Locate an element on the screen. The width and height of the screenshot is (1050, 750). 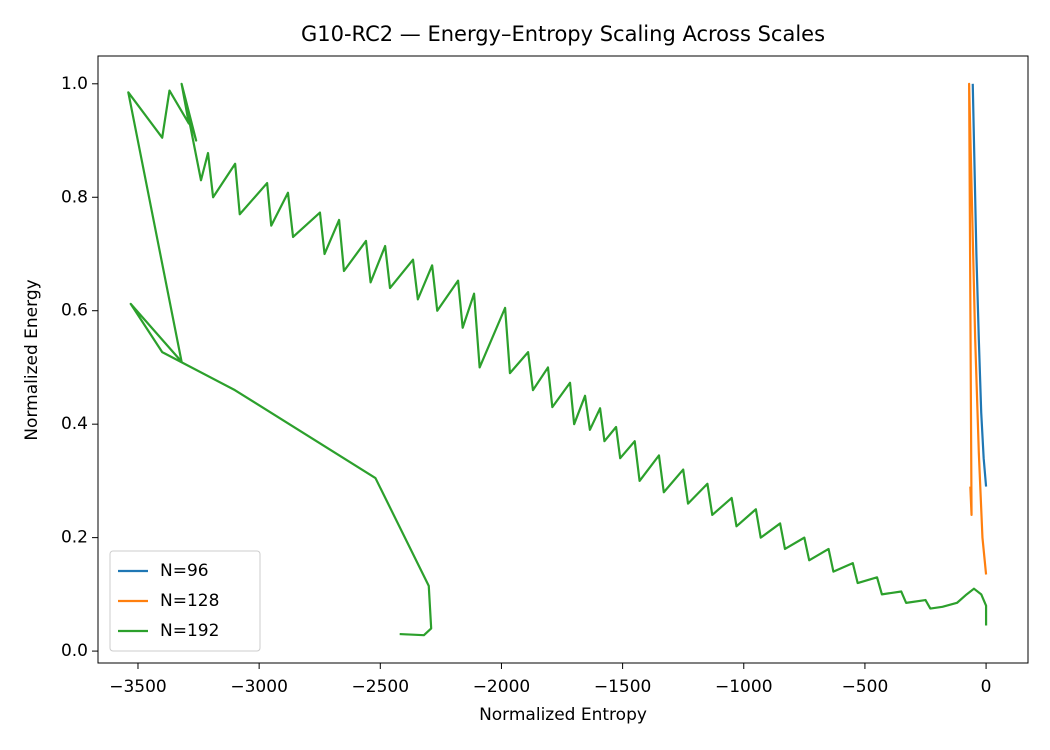
legend-label: N=96 is located at coordinates (184, 571).